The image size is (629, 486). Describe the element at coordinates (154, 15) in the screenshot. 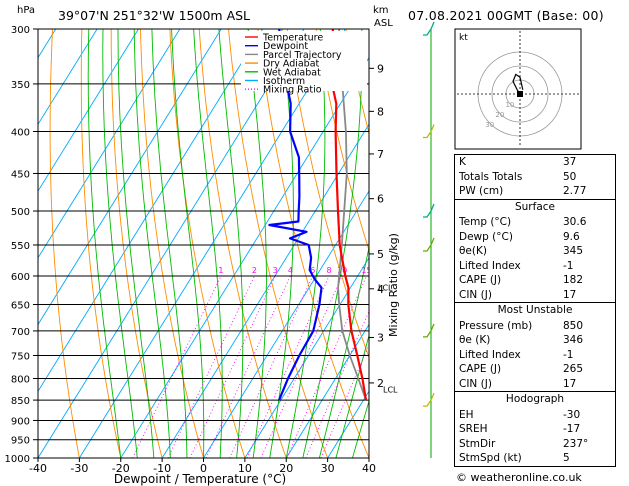

I see `location-title: 39°07'N 251°32'W 1500m ASL` at that location.